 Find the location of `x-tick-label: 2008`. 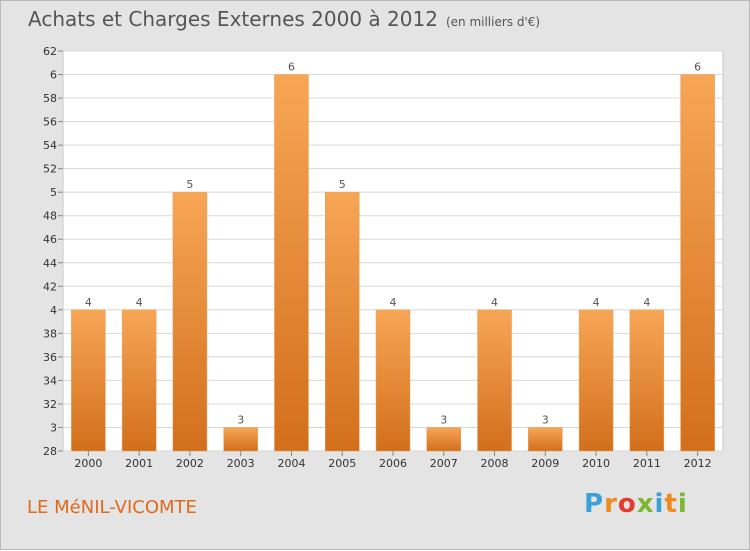

x-tick-label: 2008 is located at coordinates (495, 463).